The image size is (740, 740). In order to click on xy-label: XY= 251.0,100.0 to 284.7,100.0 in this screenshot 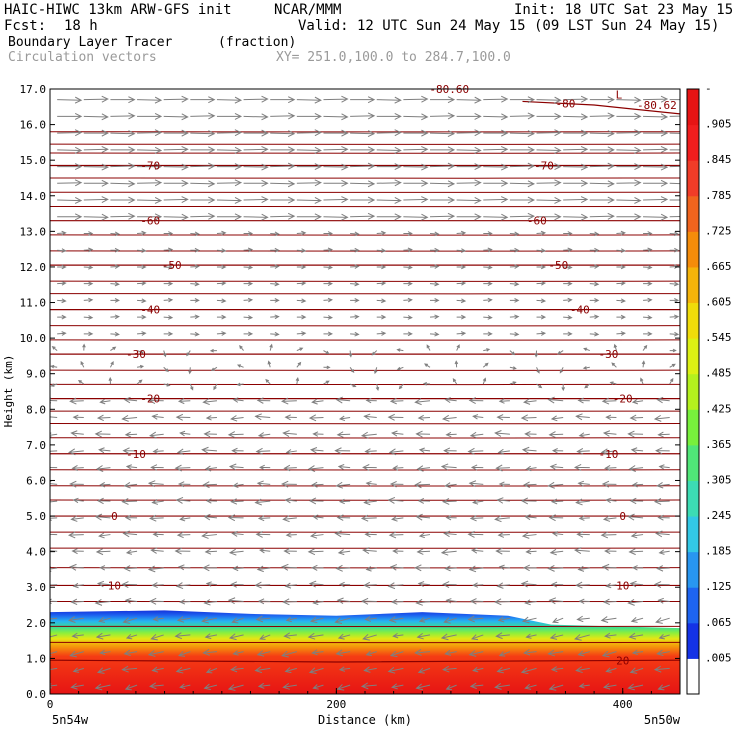, I will do `click(393, 57)`.